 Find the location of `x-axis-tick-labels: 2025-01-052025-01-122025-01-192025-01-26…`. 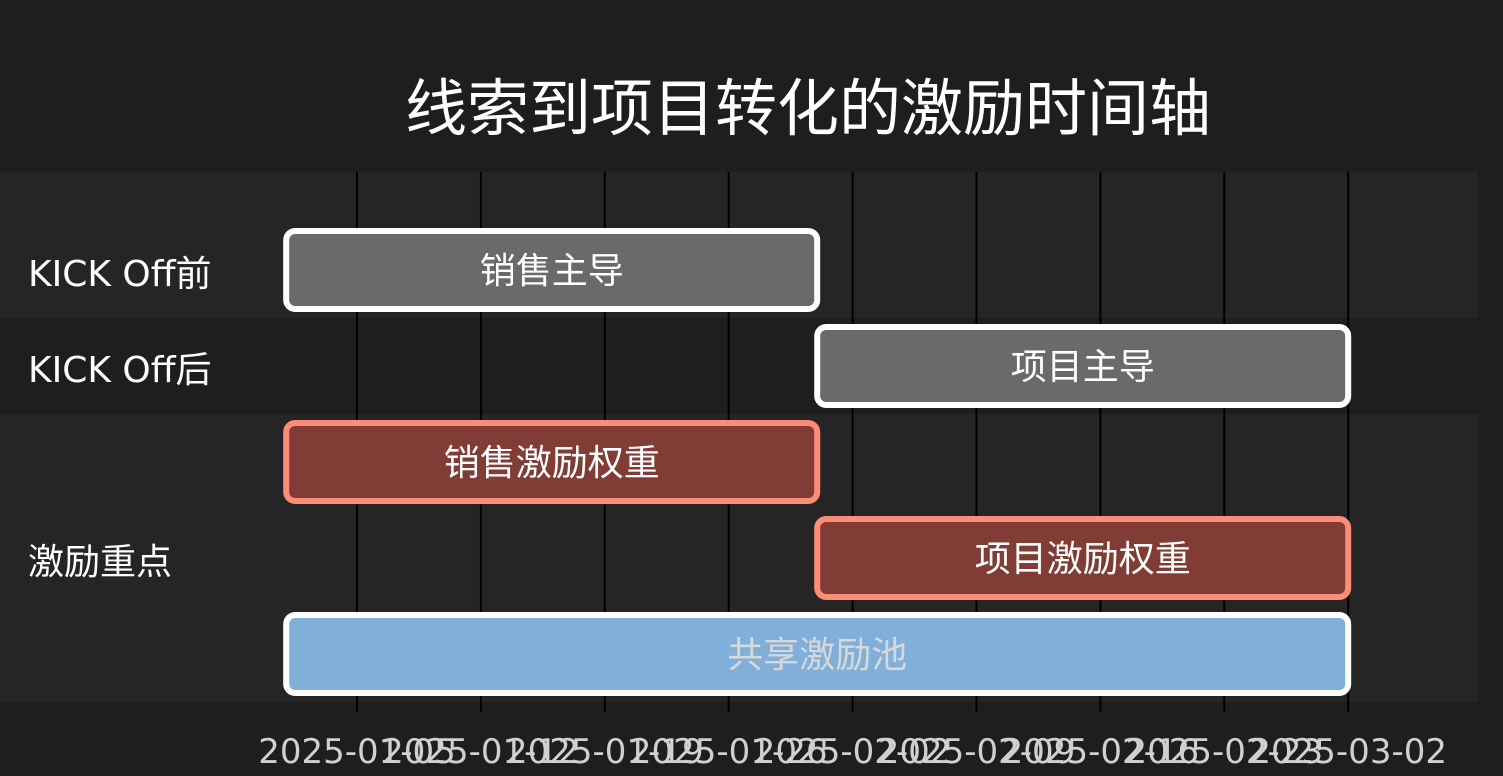

x-axis-tick-labels: 2025-01-052025-01-122025-01-192025-01-26… is located at coordinates (852, 752).